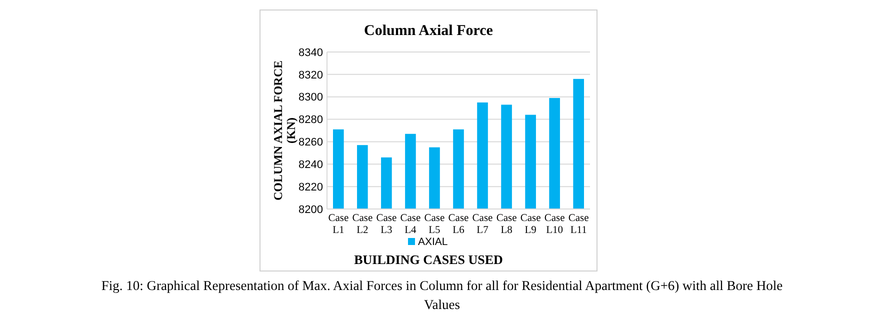 The width and height of the screenshot is (884, 328). I want to click on y-tick-label: 8340, so click(310, 52).